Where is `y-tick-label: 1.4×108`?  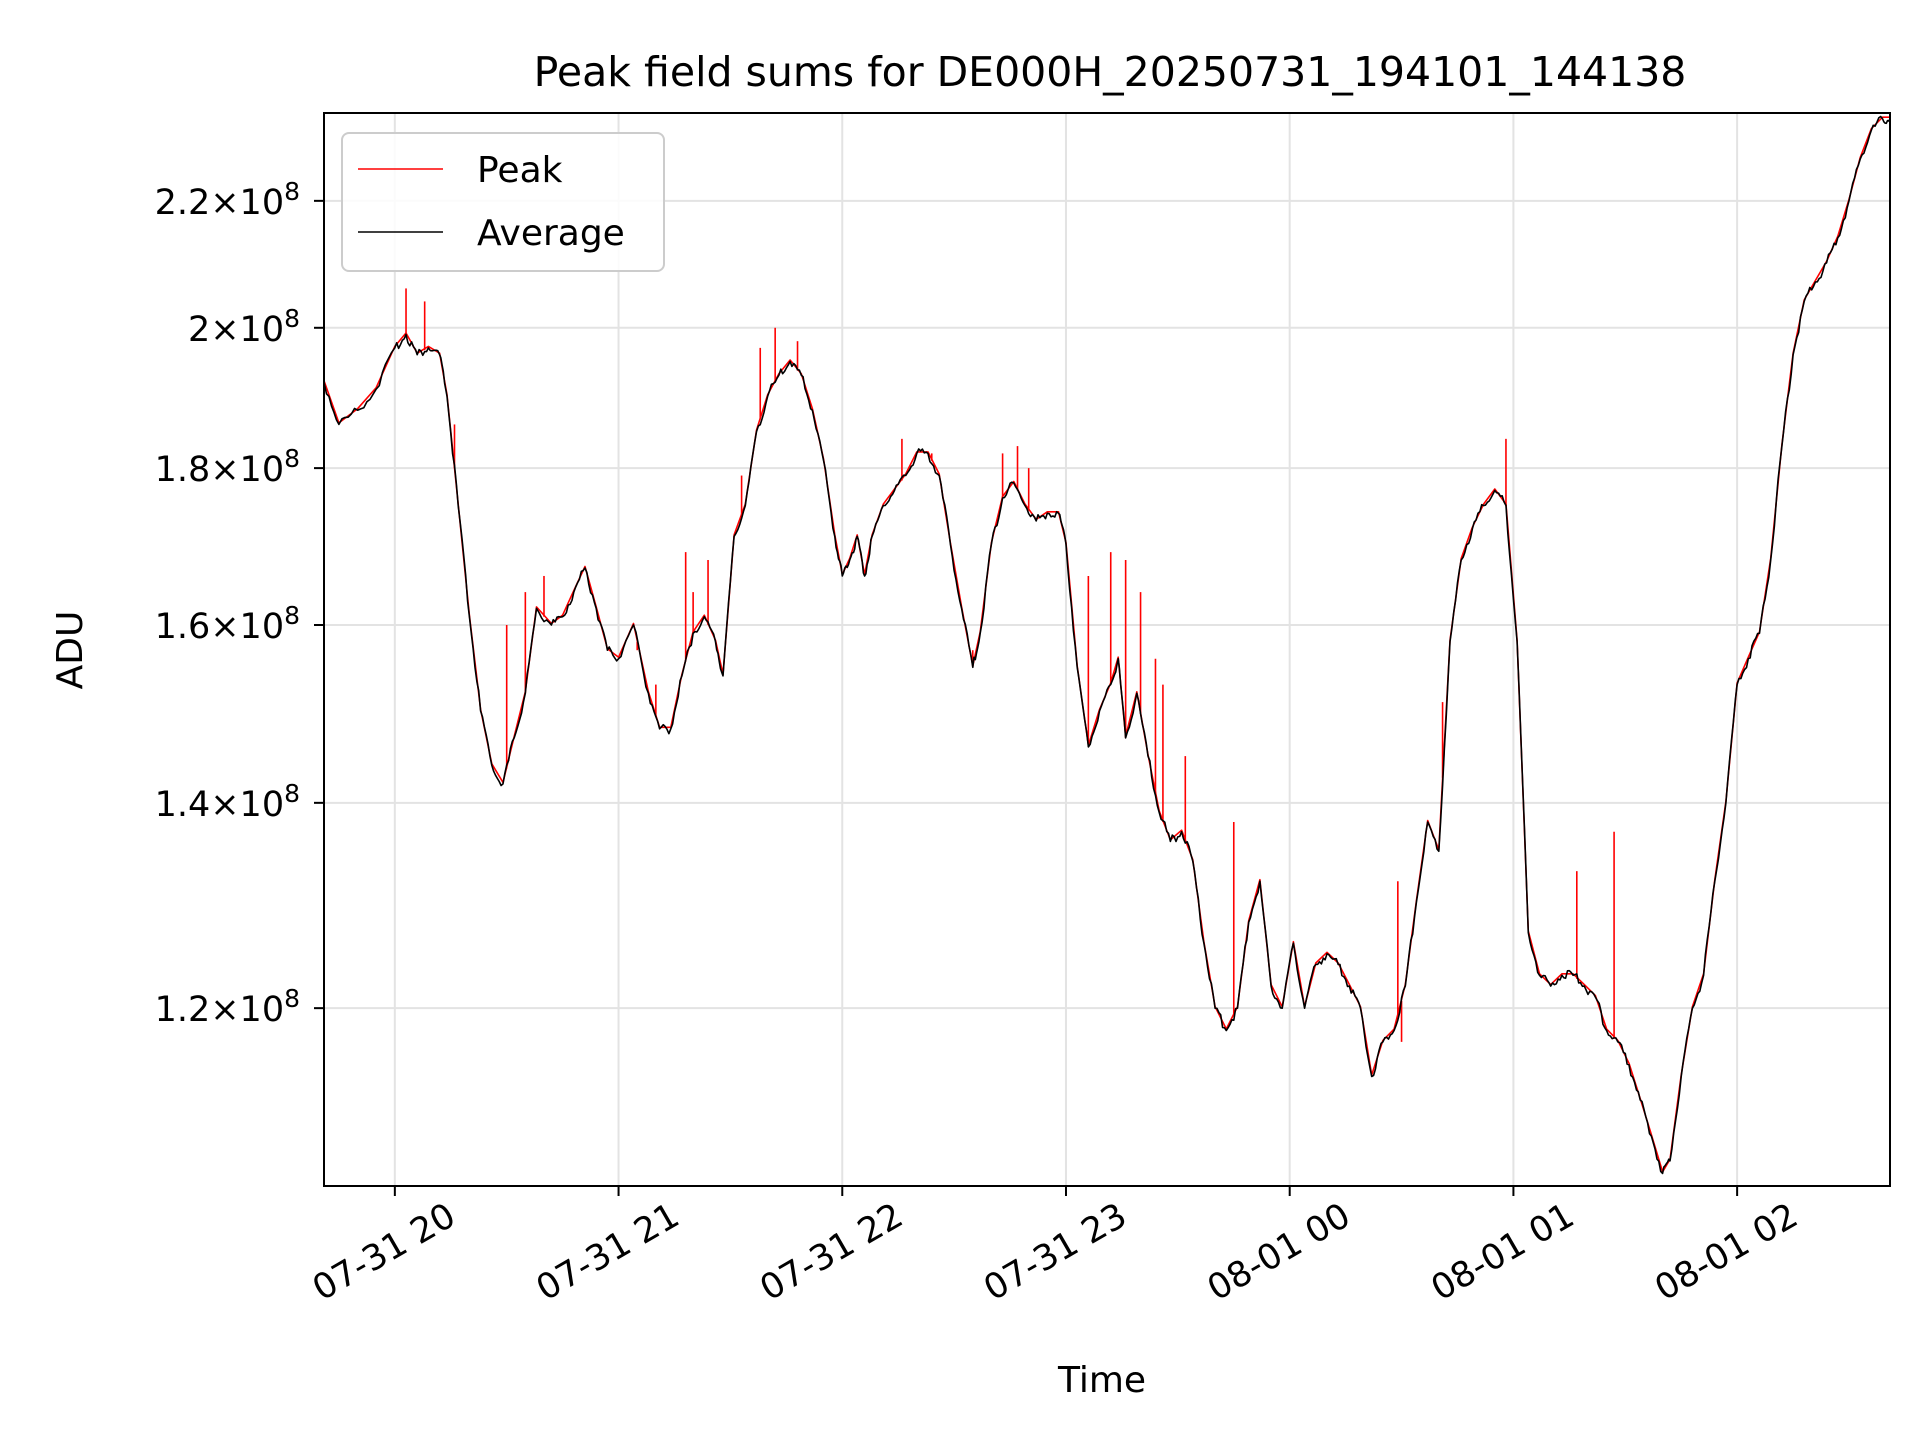 y-tick-label: 1.4×108 is located at coordinates (227, 802).